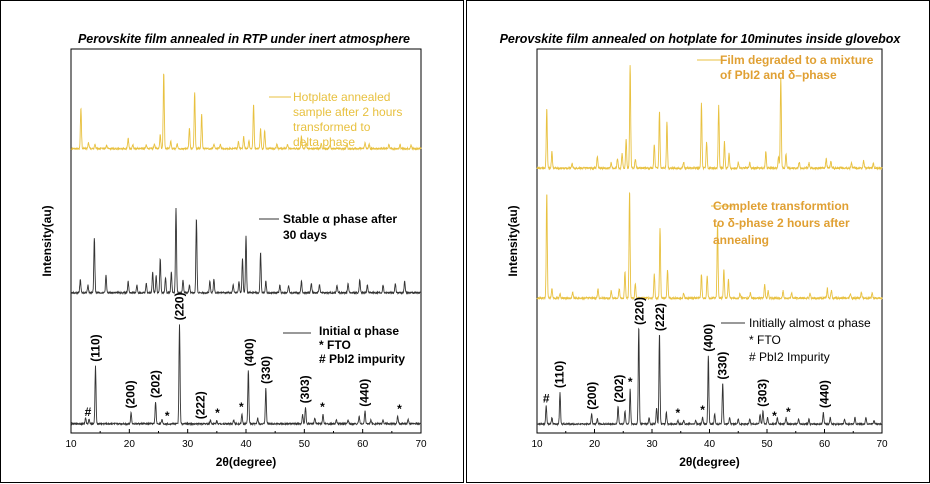 The image size is (930, 484). Describe the element at coordinates (324, 142) in the screenshot. I see `legend-entry-line: delta phase` at that location.